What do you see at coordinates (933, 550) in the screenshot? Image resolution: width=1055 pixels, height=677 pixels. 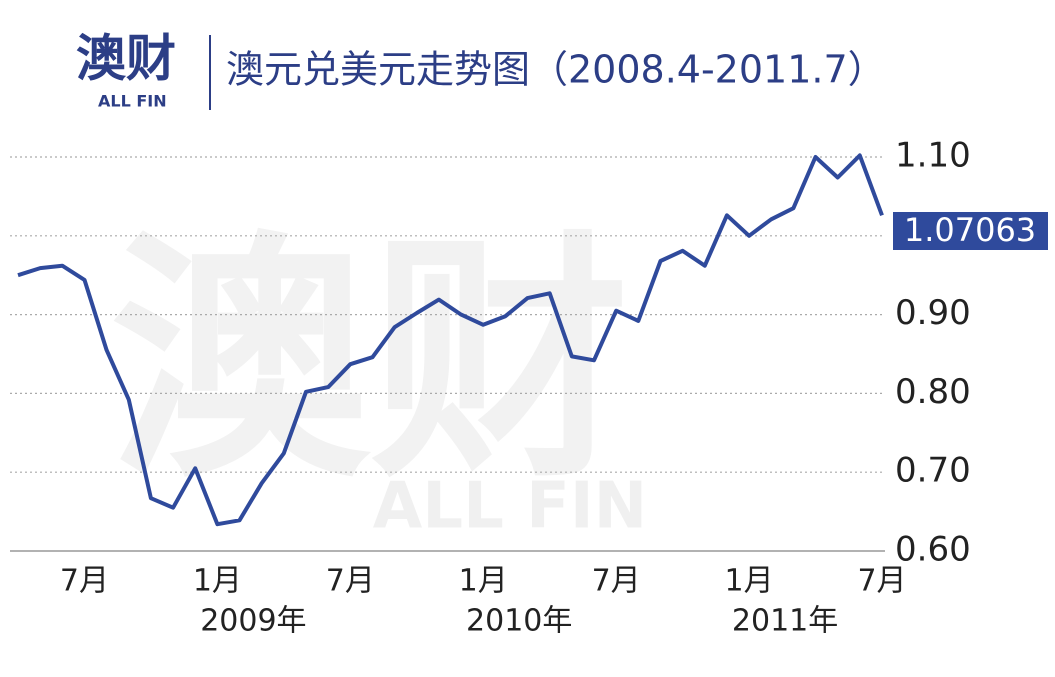 I see `y-tick-label: 0.60` at bounding box center [933, 550].